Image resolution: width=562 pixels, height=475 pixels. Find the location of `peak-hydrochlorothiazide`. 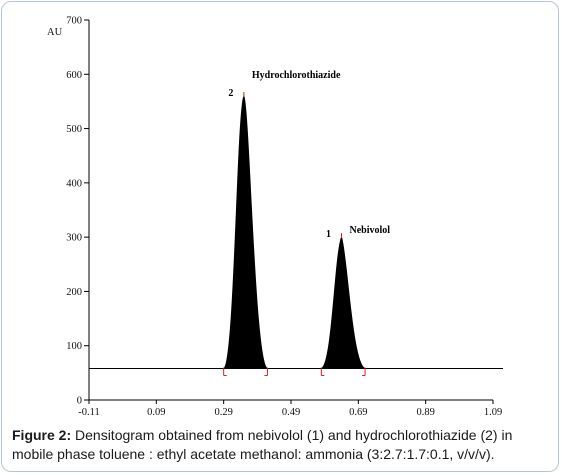

peak-hydrochlorothiazide is located at coordinates (245, 232).